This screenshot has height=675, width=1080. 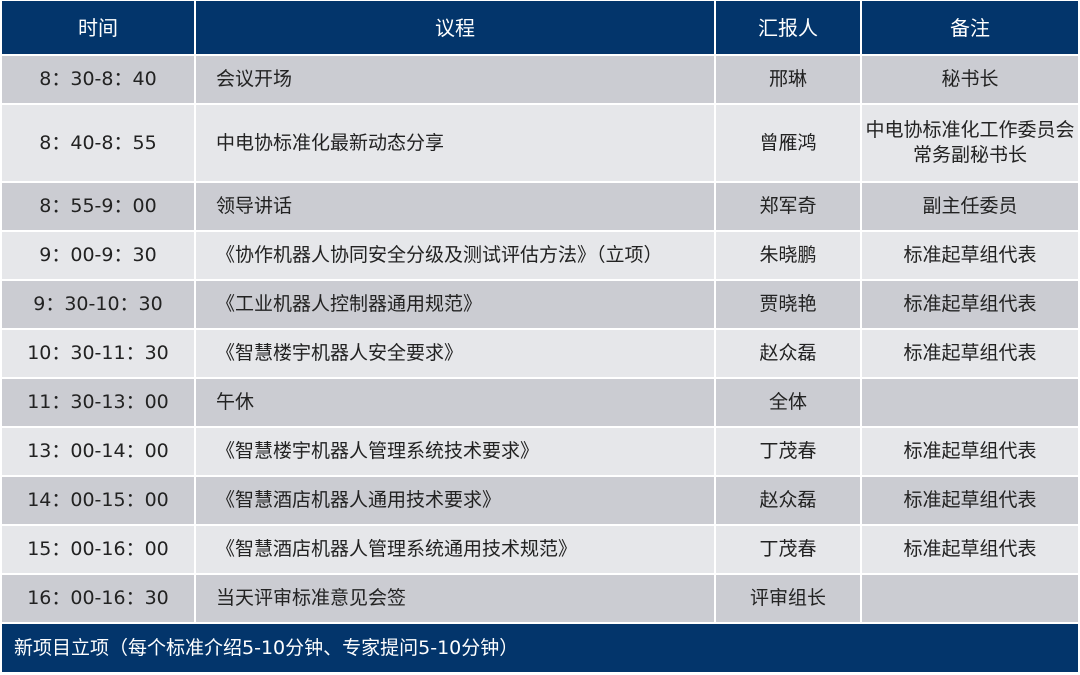 What do you see at coordinates (98, 79) in the screenshot?
I see `time-cell: 8：30-8：40` at bounding box center [98, 79].